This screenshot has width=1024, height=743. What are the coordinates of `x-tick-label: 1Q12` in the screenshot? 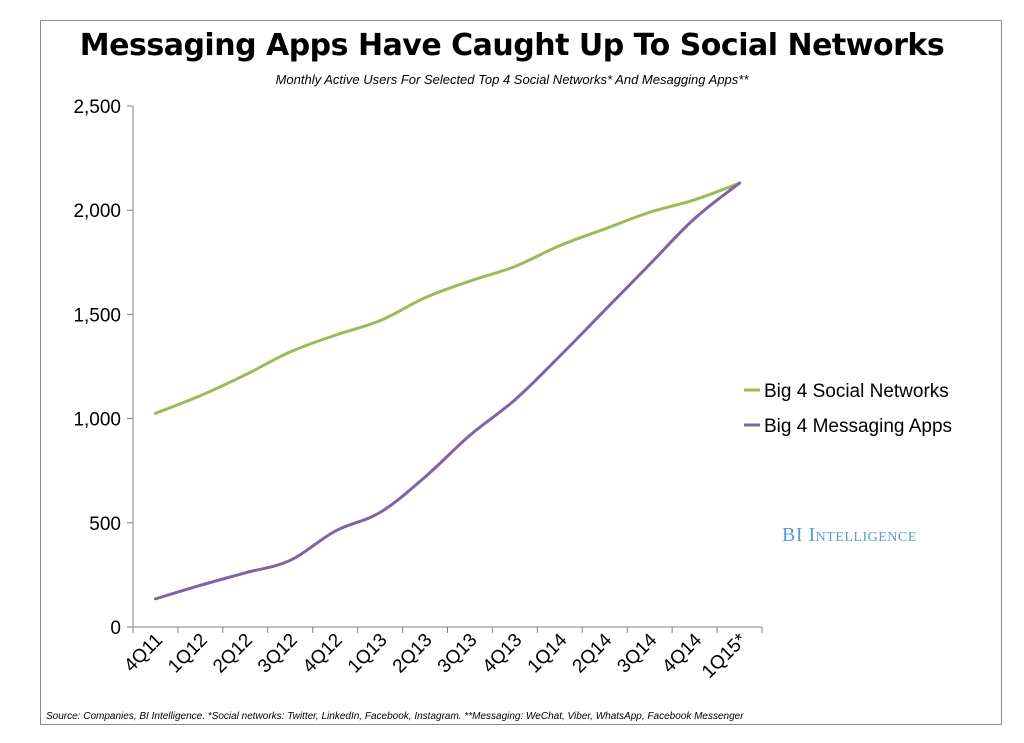 It's located at (188, 654).